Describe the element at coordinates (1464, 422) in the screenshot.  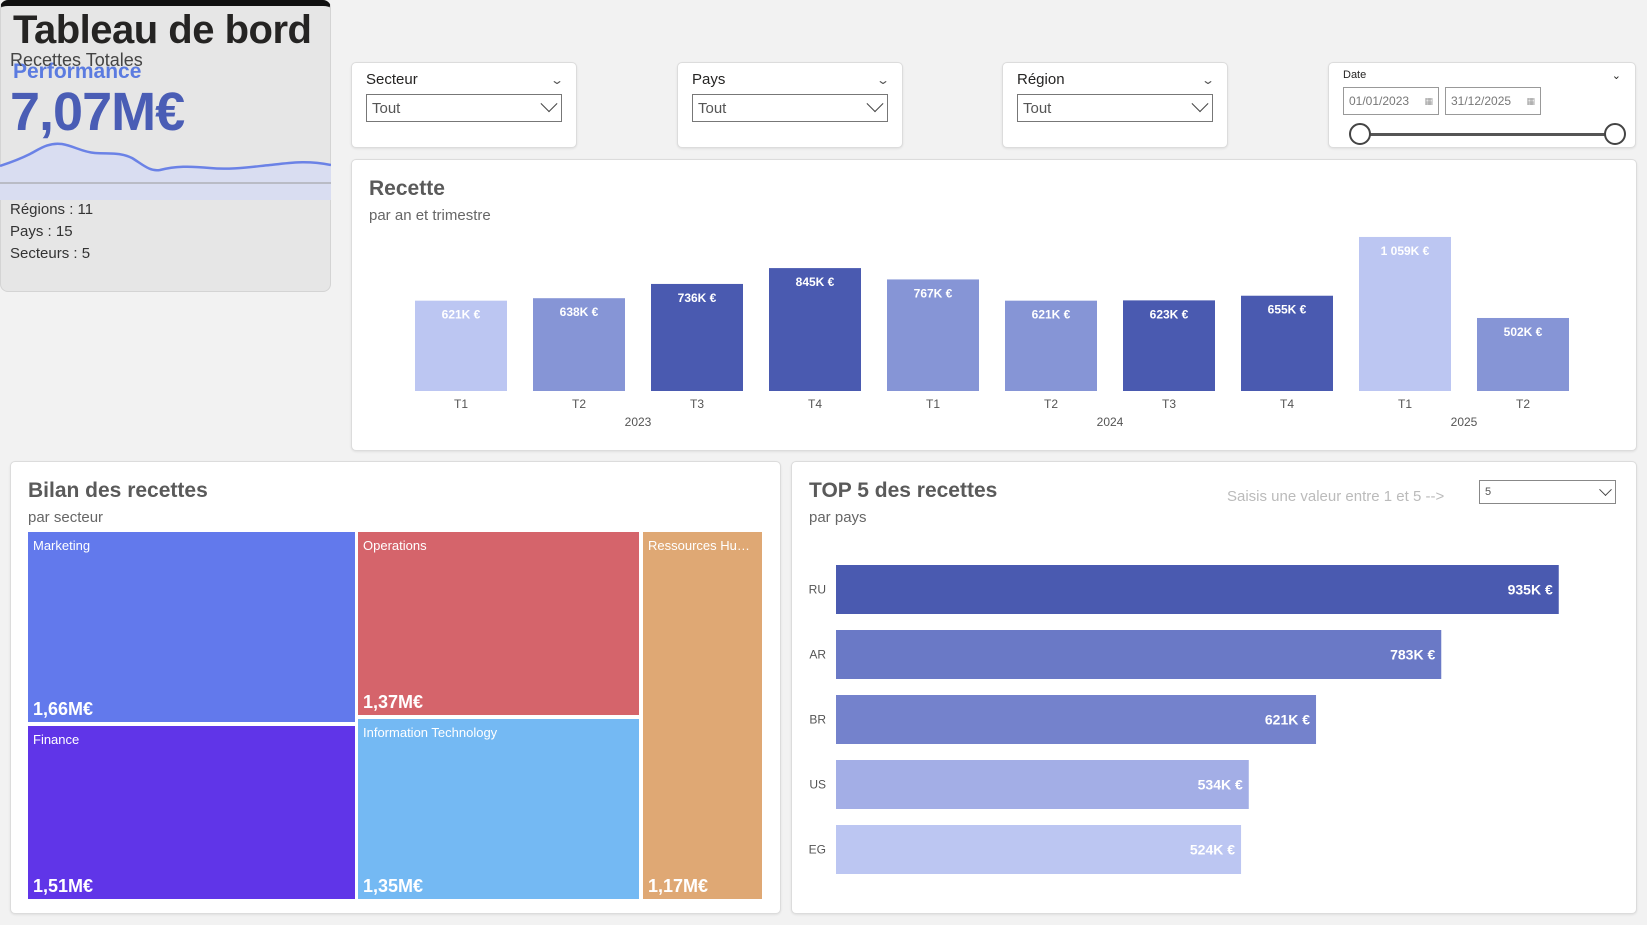
I see `recette-year-label: 2025` at that location.